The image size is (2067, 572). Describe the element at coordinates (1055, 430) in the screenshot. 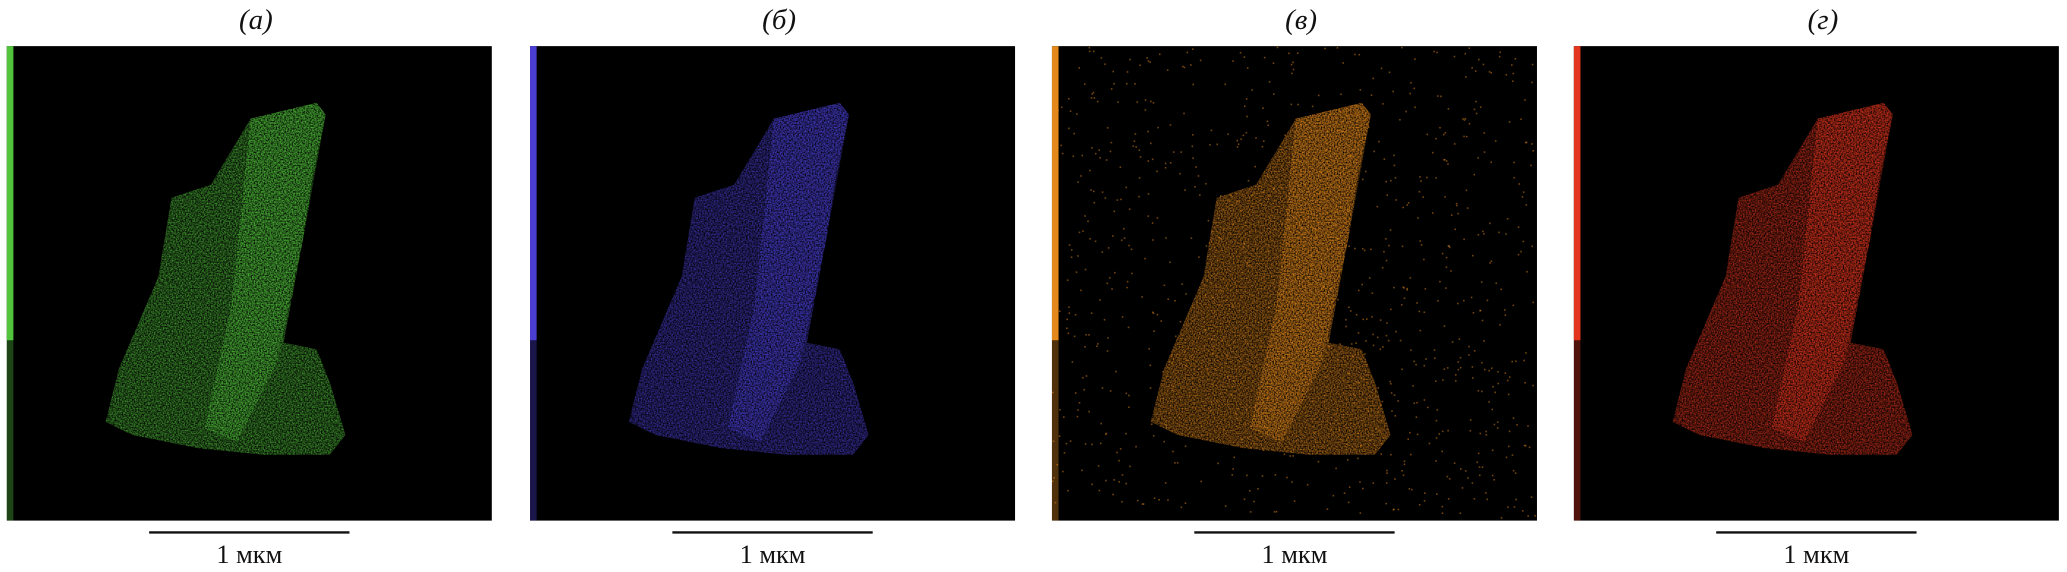

I see `color-strip-dark` at that location.